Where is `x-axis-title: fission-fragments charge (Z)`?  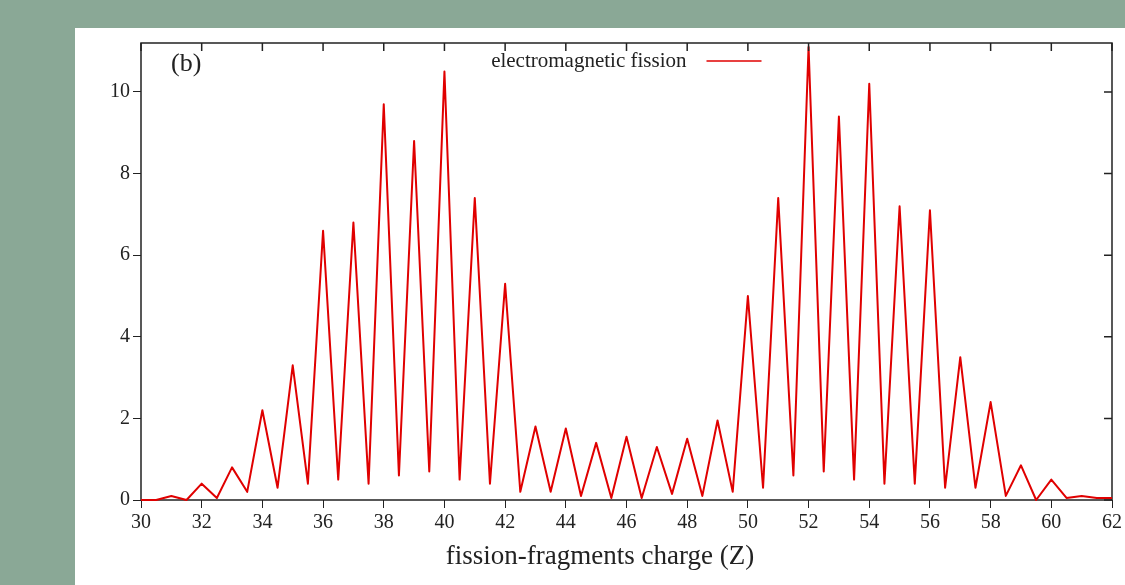 x-axis-title: fission-fragments charge (Z) is located at coordinates (600, 555).